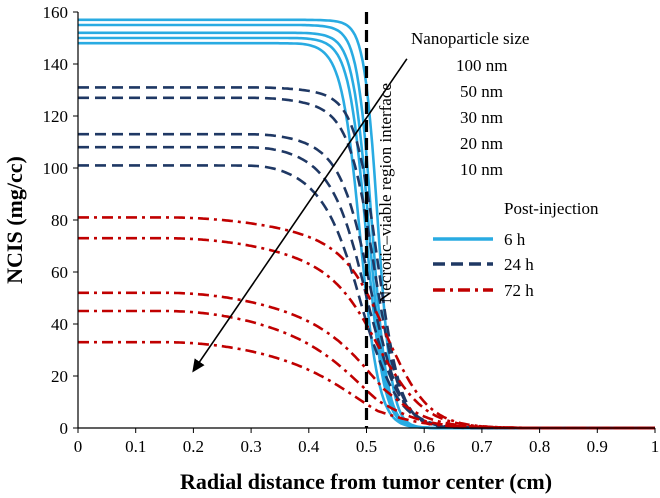 The width and height of the screenshot is (660, 498). What do you see at coordinates (519, 290) in the screenshot?
I see `time-legend-entry: 72 h` at bounding box center [519, 290].